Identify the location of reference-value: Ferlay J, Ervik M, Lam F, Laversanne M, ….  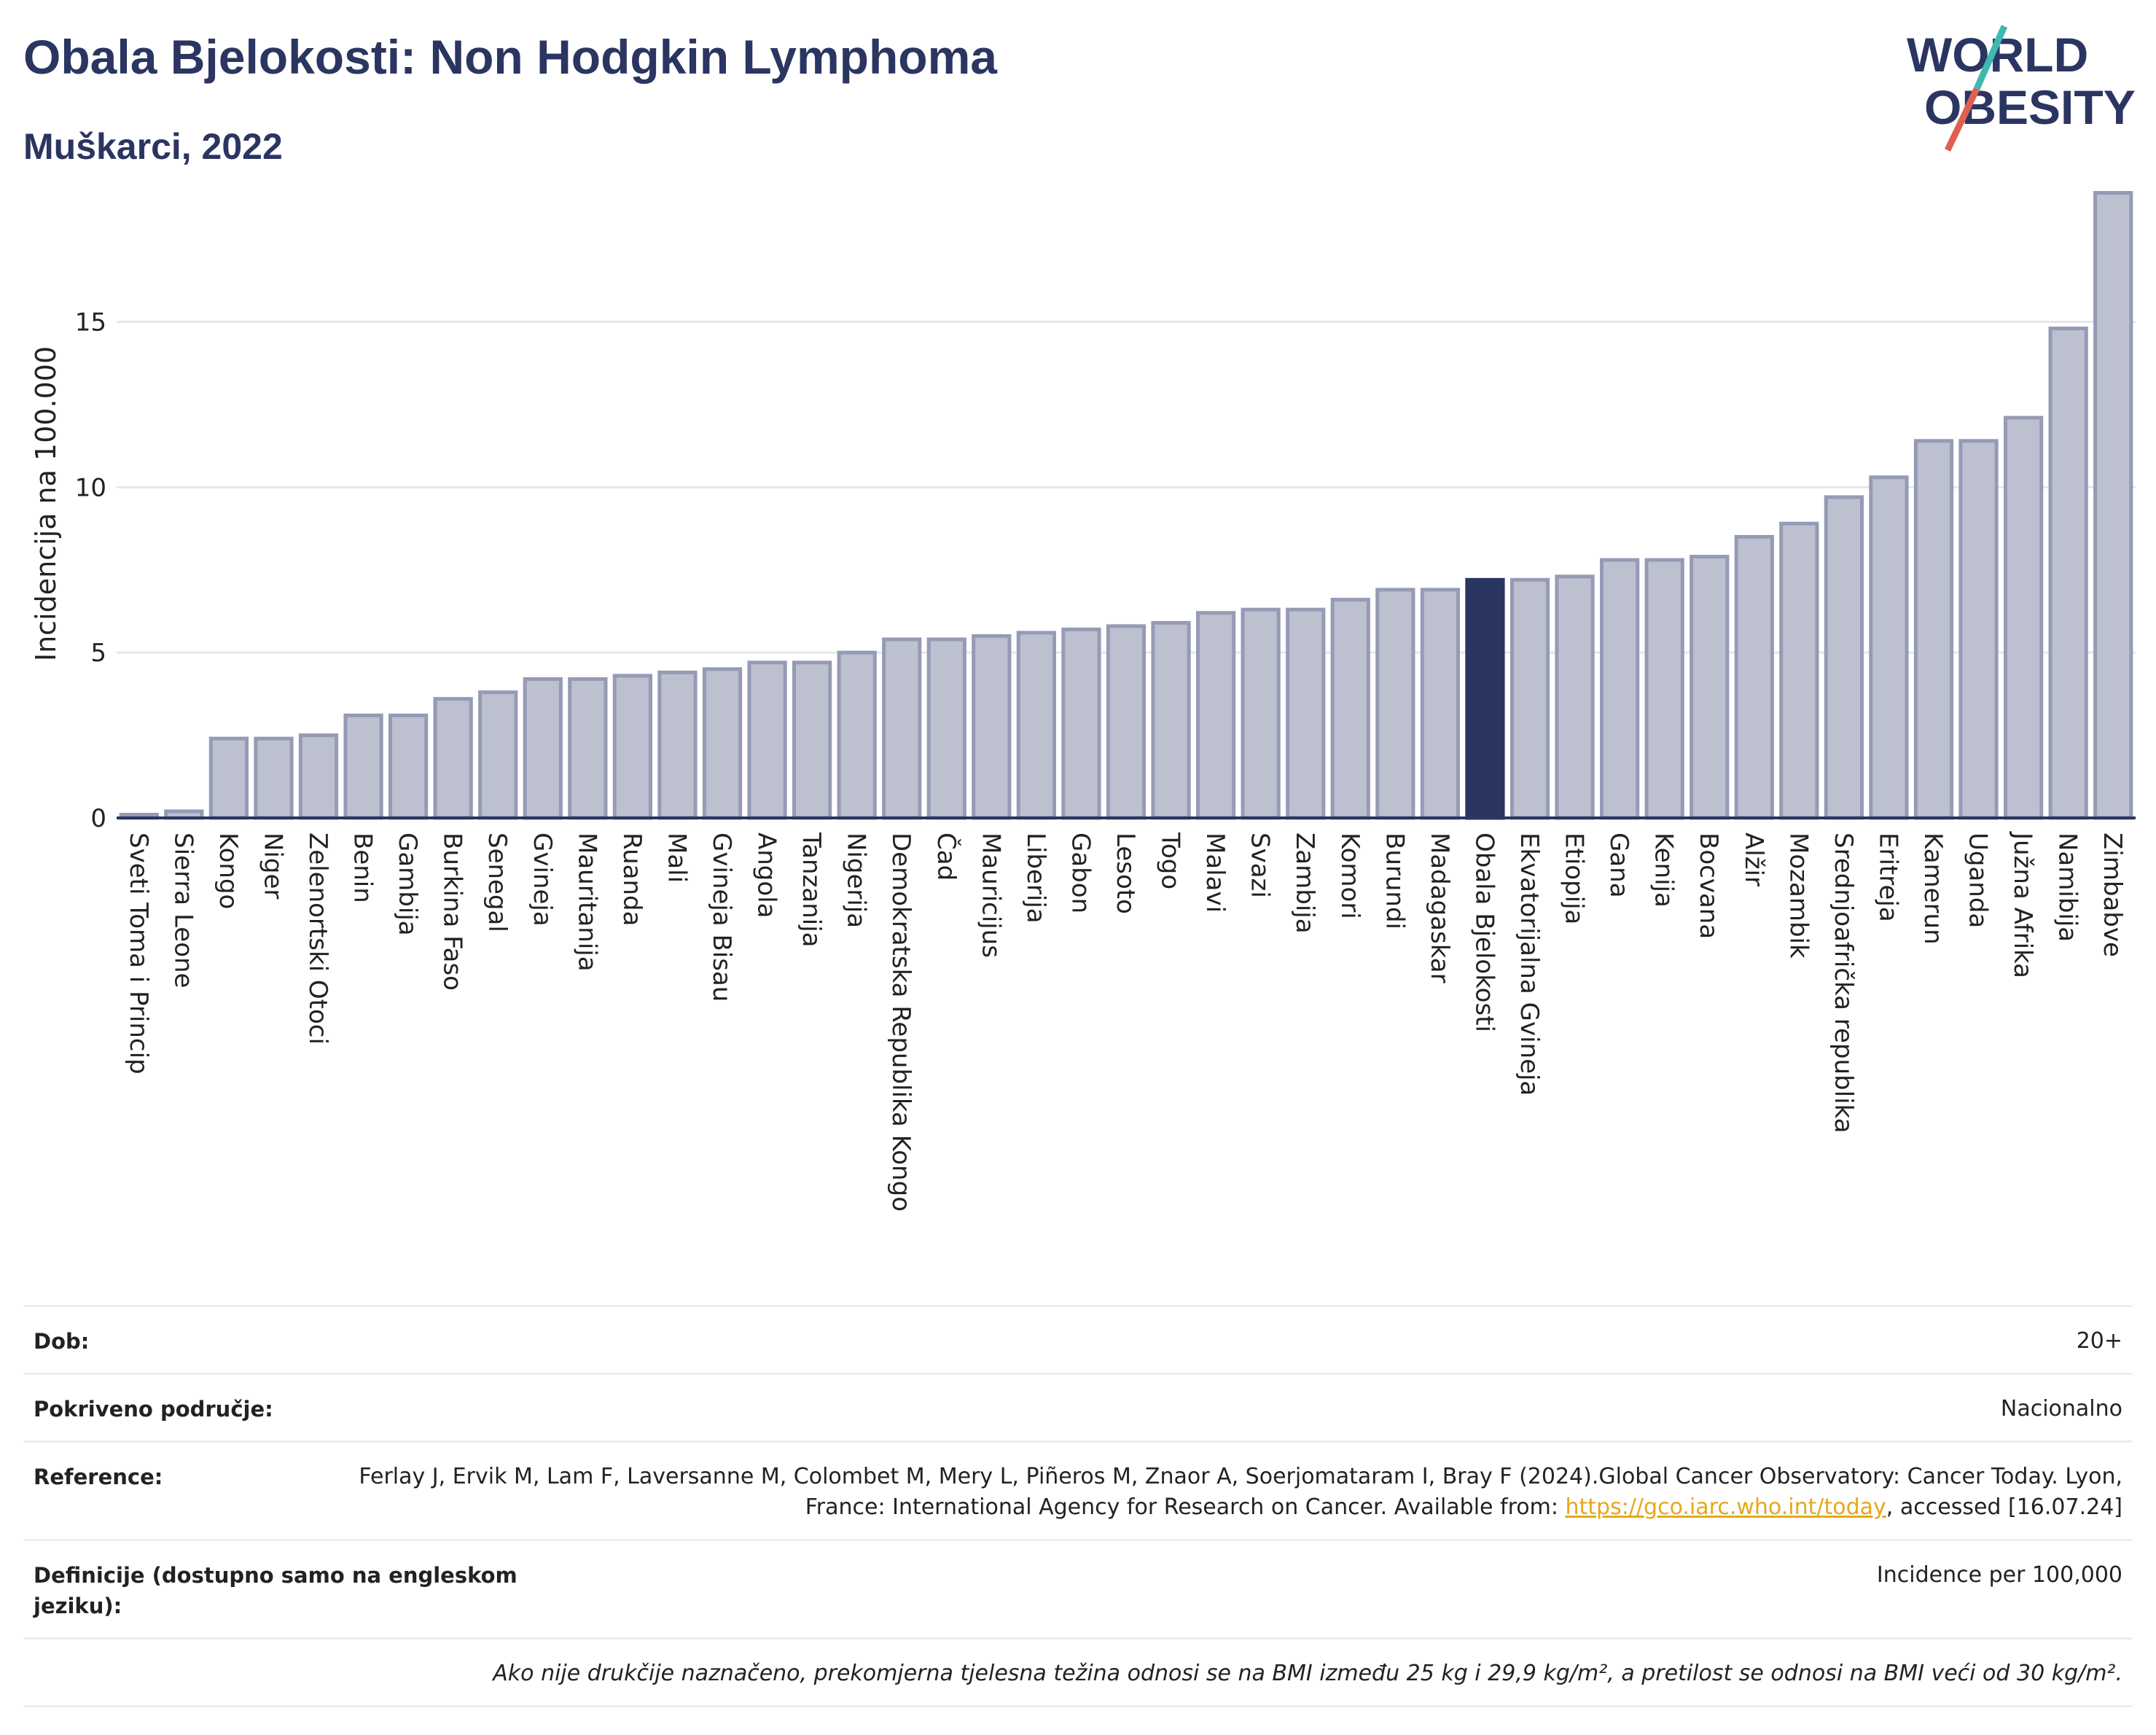
(1224, 1492).